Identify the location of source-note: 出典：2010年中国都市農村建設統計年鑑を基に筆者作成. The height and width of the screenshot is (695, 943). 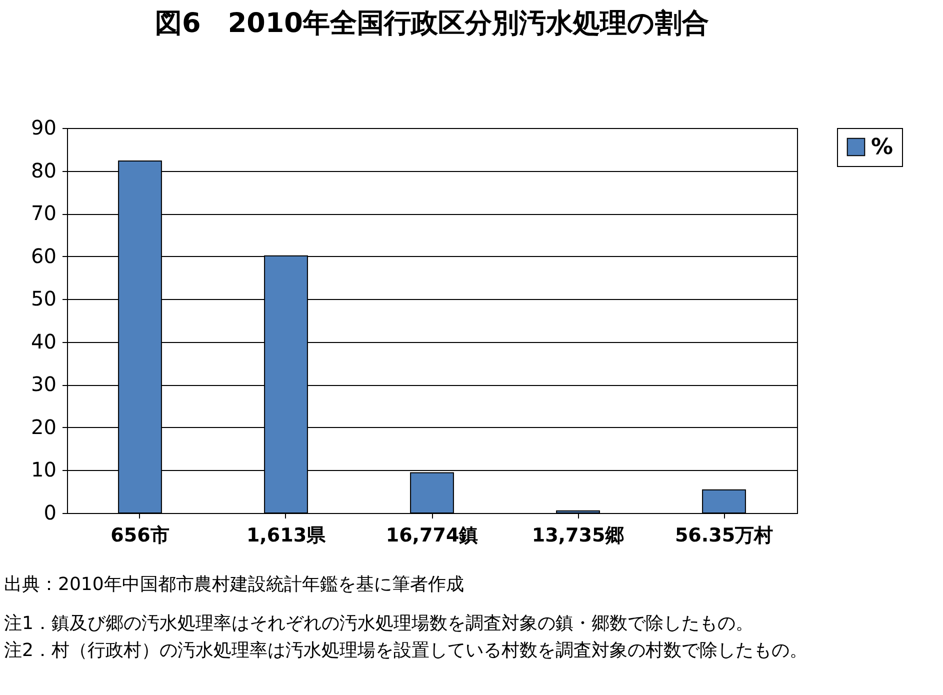
(234, 585).